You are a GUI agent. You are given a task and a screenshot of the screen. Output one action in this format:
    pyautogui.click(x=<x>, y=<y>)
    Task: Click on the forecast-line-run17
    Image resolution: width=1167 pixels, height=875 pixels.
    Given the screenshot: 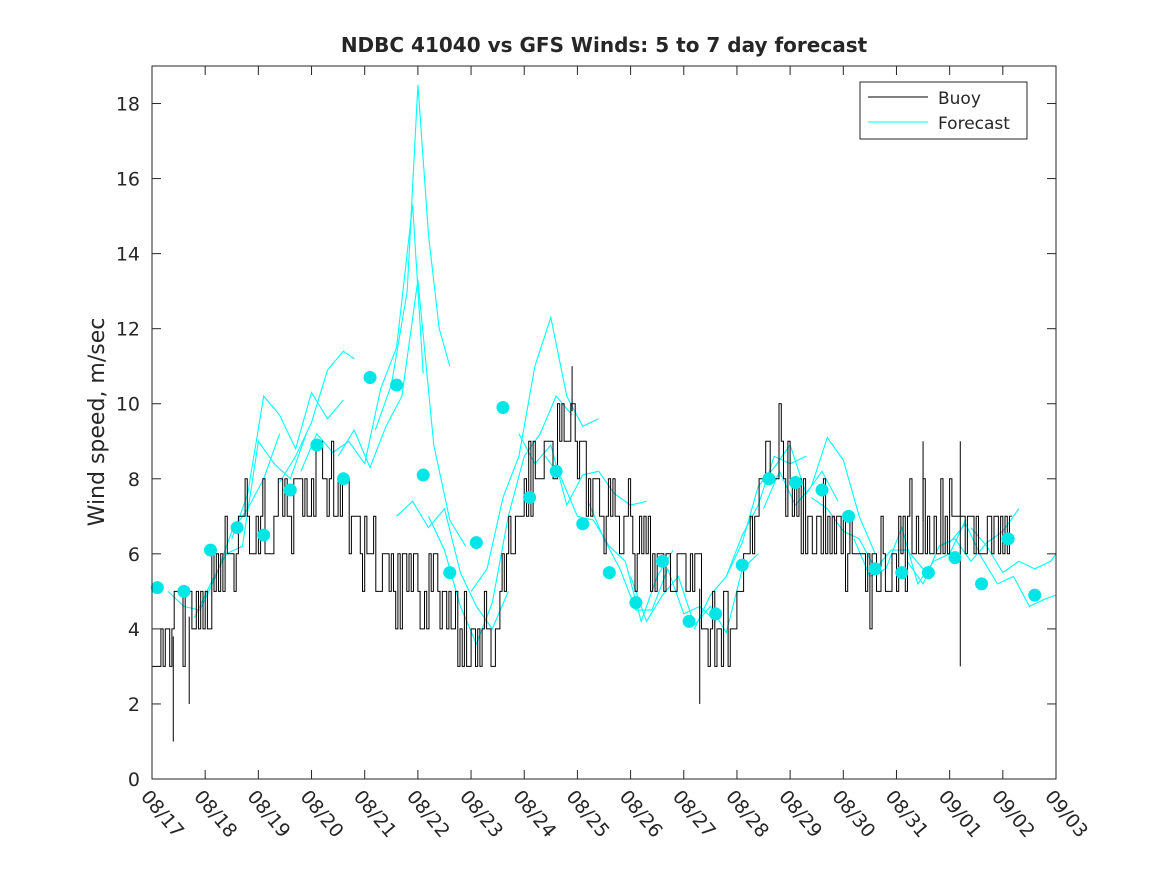 What is the action you would take?
    pyautogui.click(x=819, y=495)
    